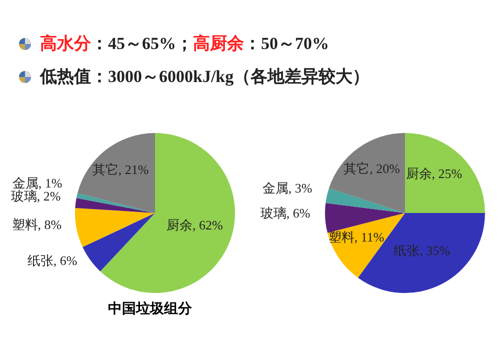 The height and width of the screenshot is (362, 500). What do you see at coordinates (120, 170) in the screenshot?
I see `slice-label: 其它, 21%` at bounding box center [120, 170].